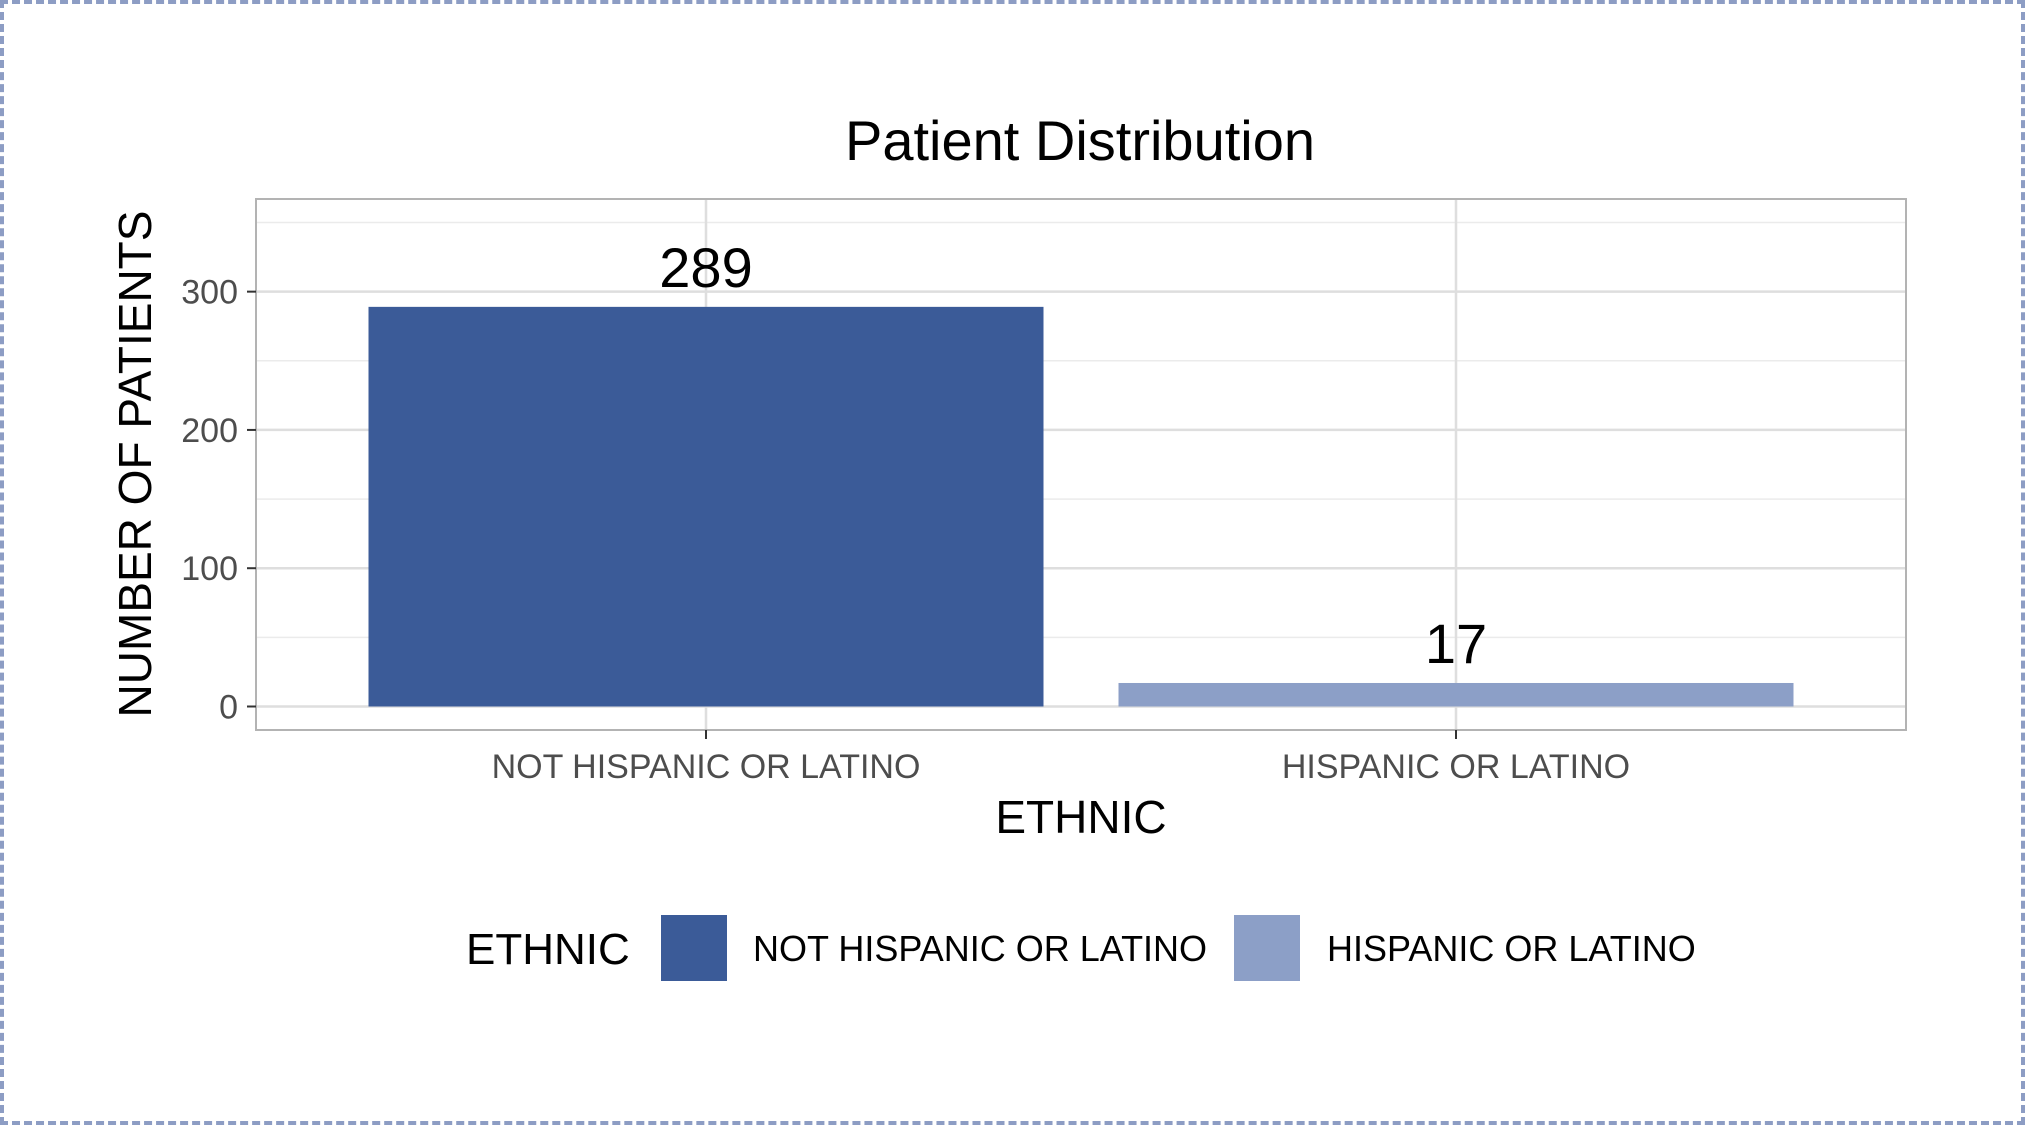 Image resolution: width=2025 pixels, height=1125 pixels. What do you see at coordinates (706, 767) in the screenshot?
I see `x-tick-label: NOT HISPANIC OR LATINO` at bounding box center [706, 767].